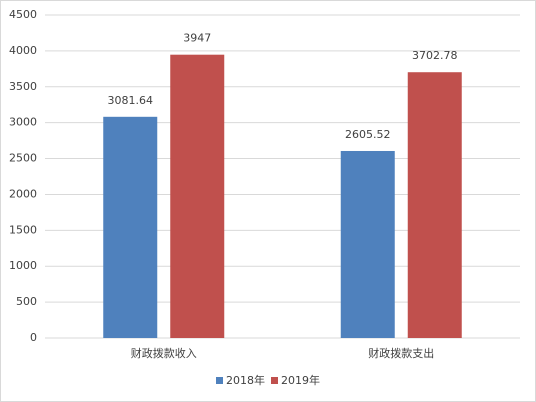  Describe the element at coordinates (164, 353) in the screenshot. I see `x-tick-label: 财政拨款收入` at that location.